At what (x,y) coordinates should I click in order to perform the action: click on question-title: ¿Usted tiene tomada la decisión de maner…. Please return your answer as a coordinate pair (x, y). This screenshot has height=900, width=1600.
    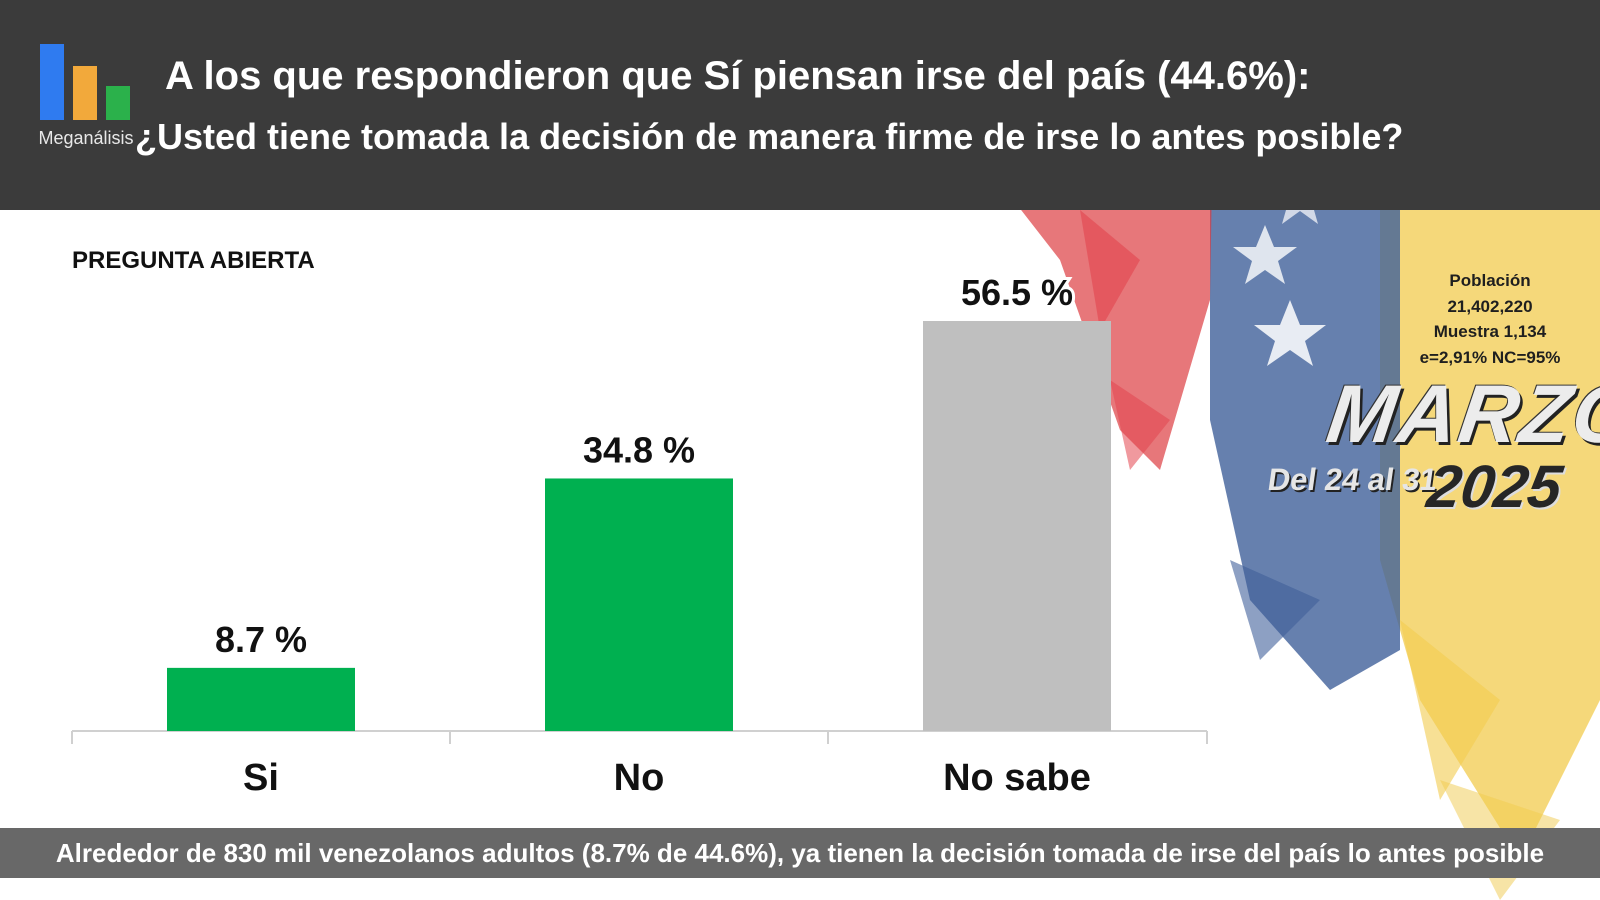
    Looking at the image, I should click on (769, 136).